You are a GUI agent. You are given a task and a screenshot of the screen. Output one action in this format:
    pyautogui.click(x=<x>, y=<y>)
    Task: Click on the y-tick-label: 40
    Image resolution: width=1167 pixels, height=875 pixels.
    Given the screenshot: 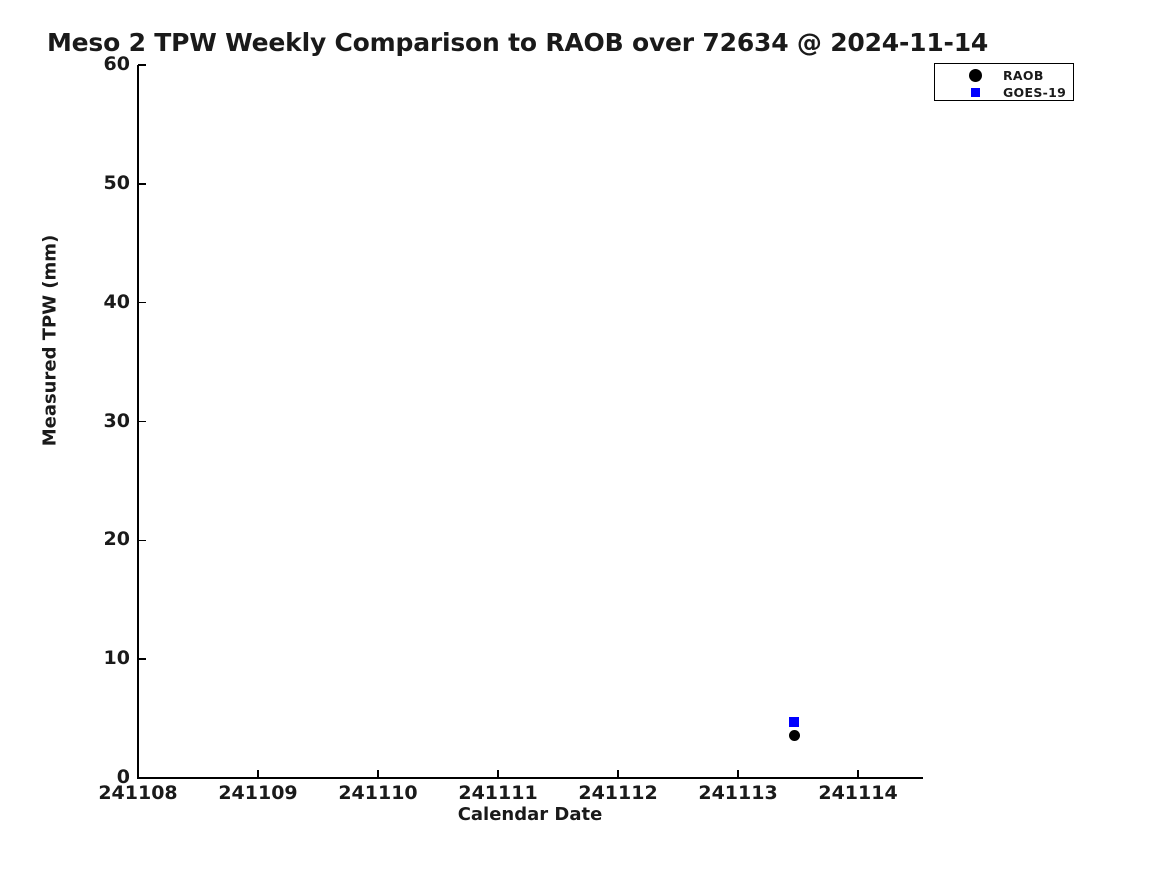 What is the action you would take?
    pyautogui.click(x=116, y=301)
    